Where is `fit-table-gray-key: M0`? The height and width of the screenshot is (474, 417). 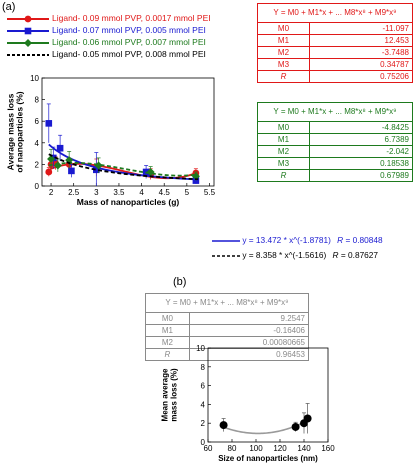 fit-table-gray-key: M0 is located at coordinates (167, 318).